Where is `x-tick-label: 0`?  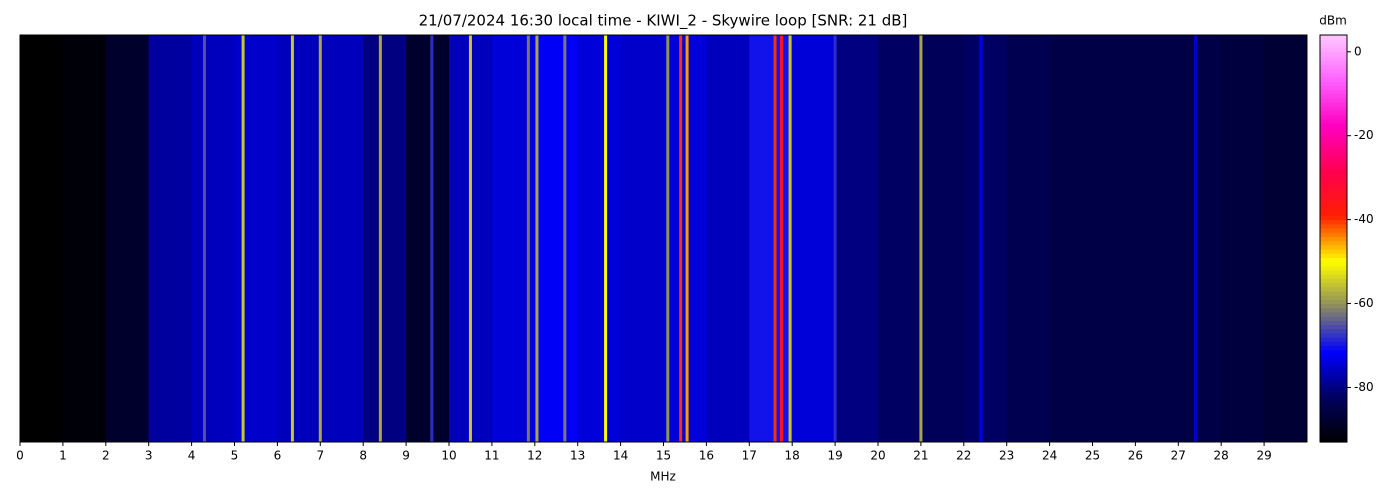
x-tick-label: 0 is located at coordinates (20, 456).